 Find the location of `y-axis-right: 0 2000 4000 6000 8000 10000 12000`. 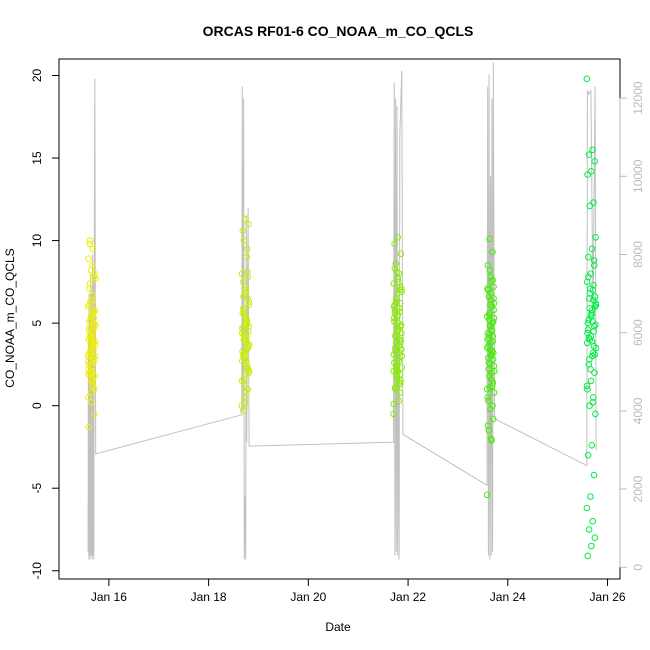

y-axis-right: 0 2000 4000 6000 8000 10000 12000 is located at coordinates (632, 326).